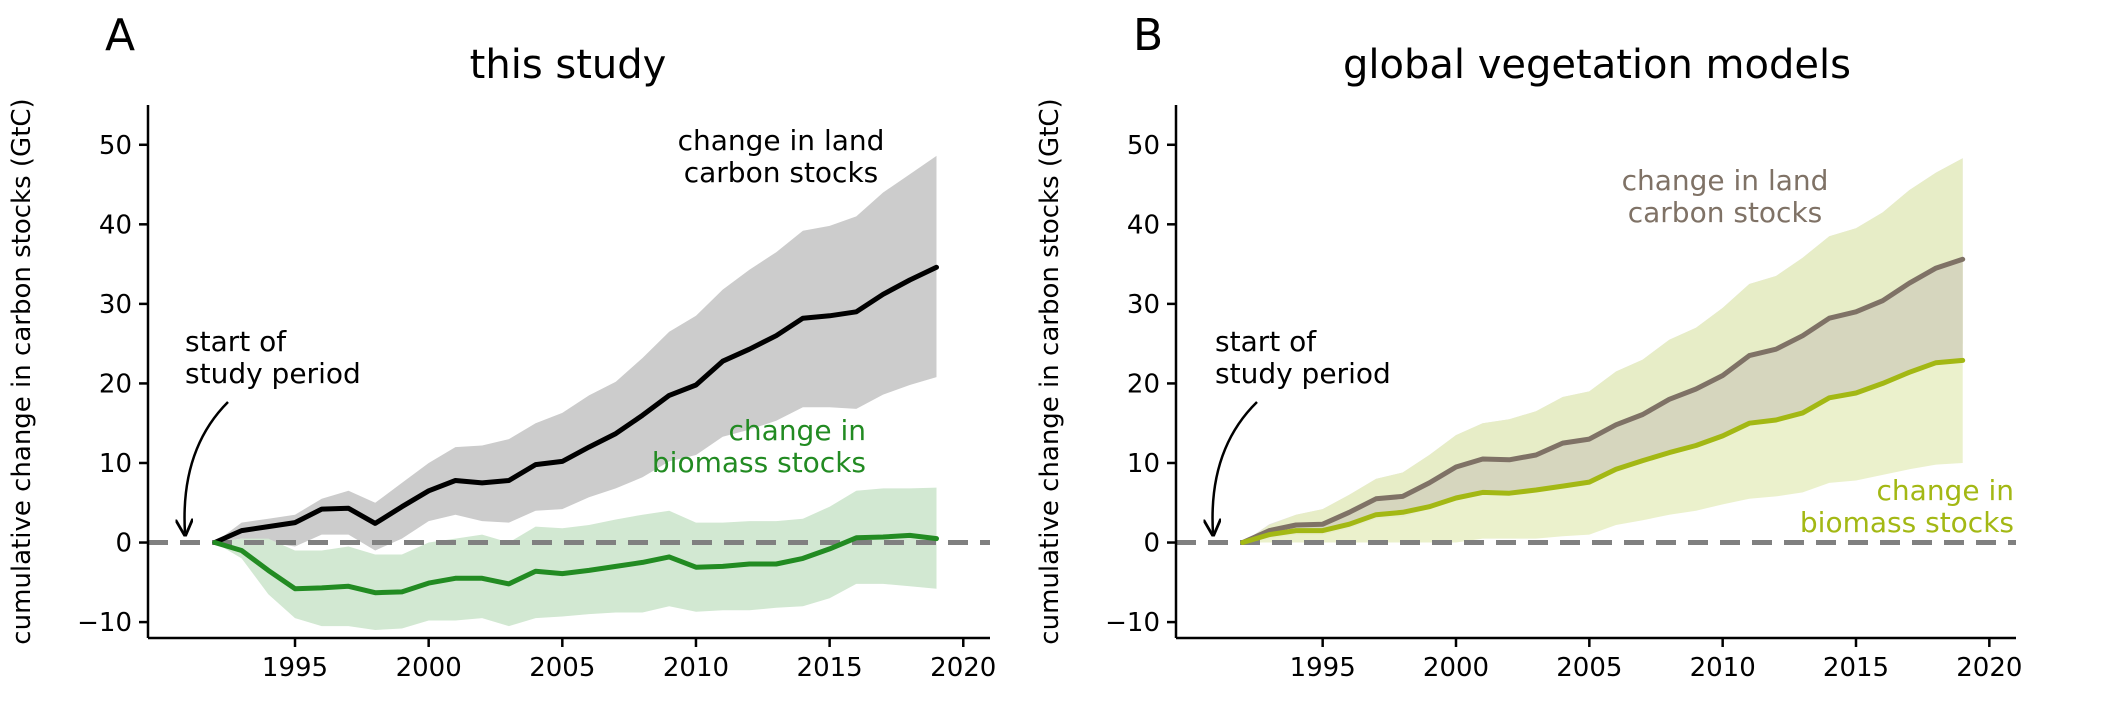  Describe the element at coordinates (1148, 35) in the screenshot. I see `panel-letter: B` at that location.